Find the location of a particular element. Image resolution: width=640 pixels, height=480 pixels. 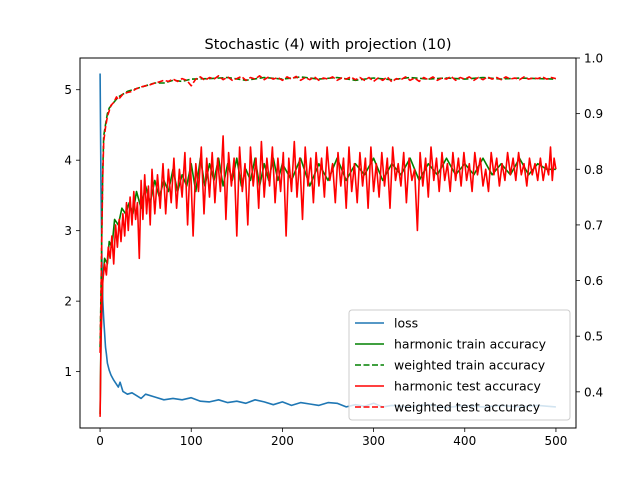

y-right-tick-label: 0.9 is located at coordinates (593, 114).